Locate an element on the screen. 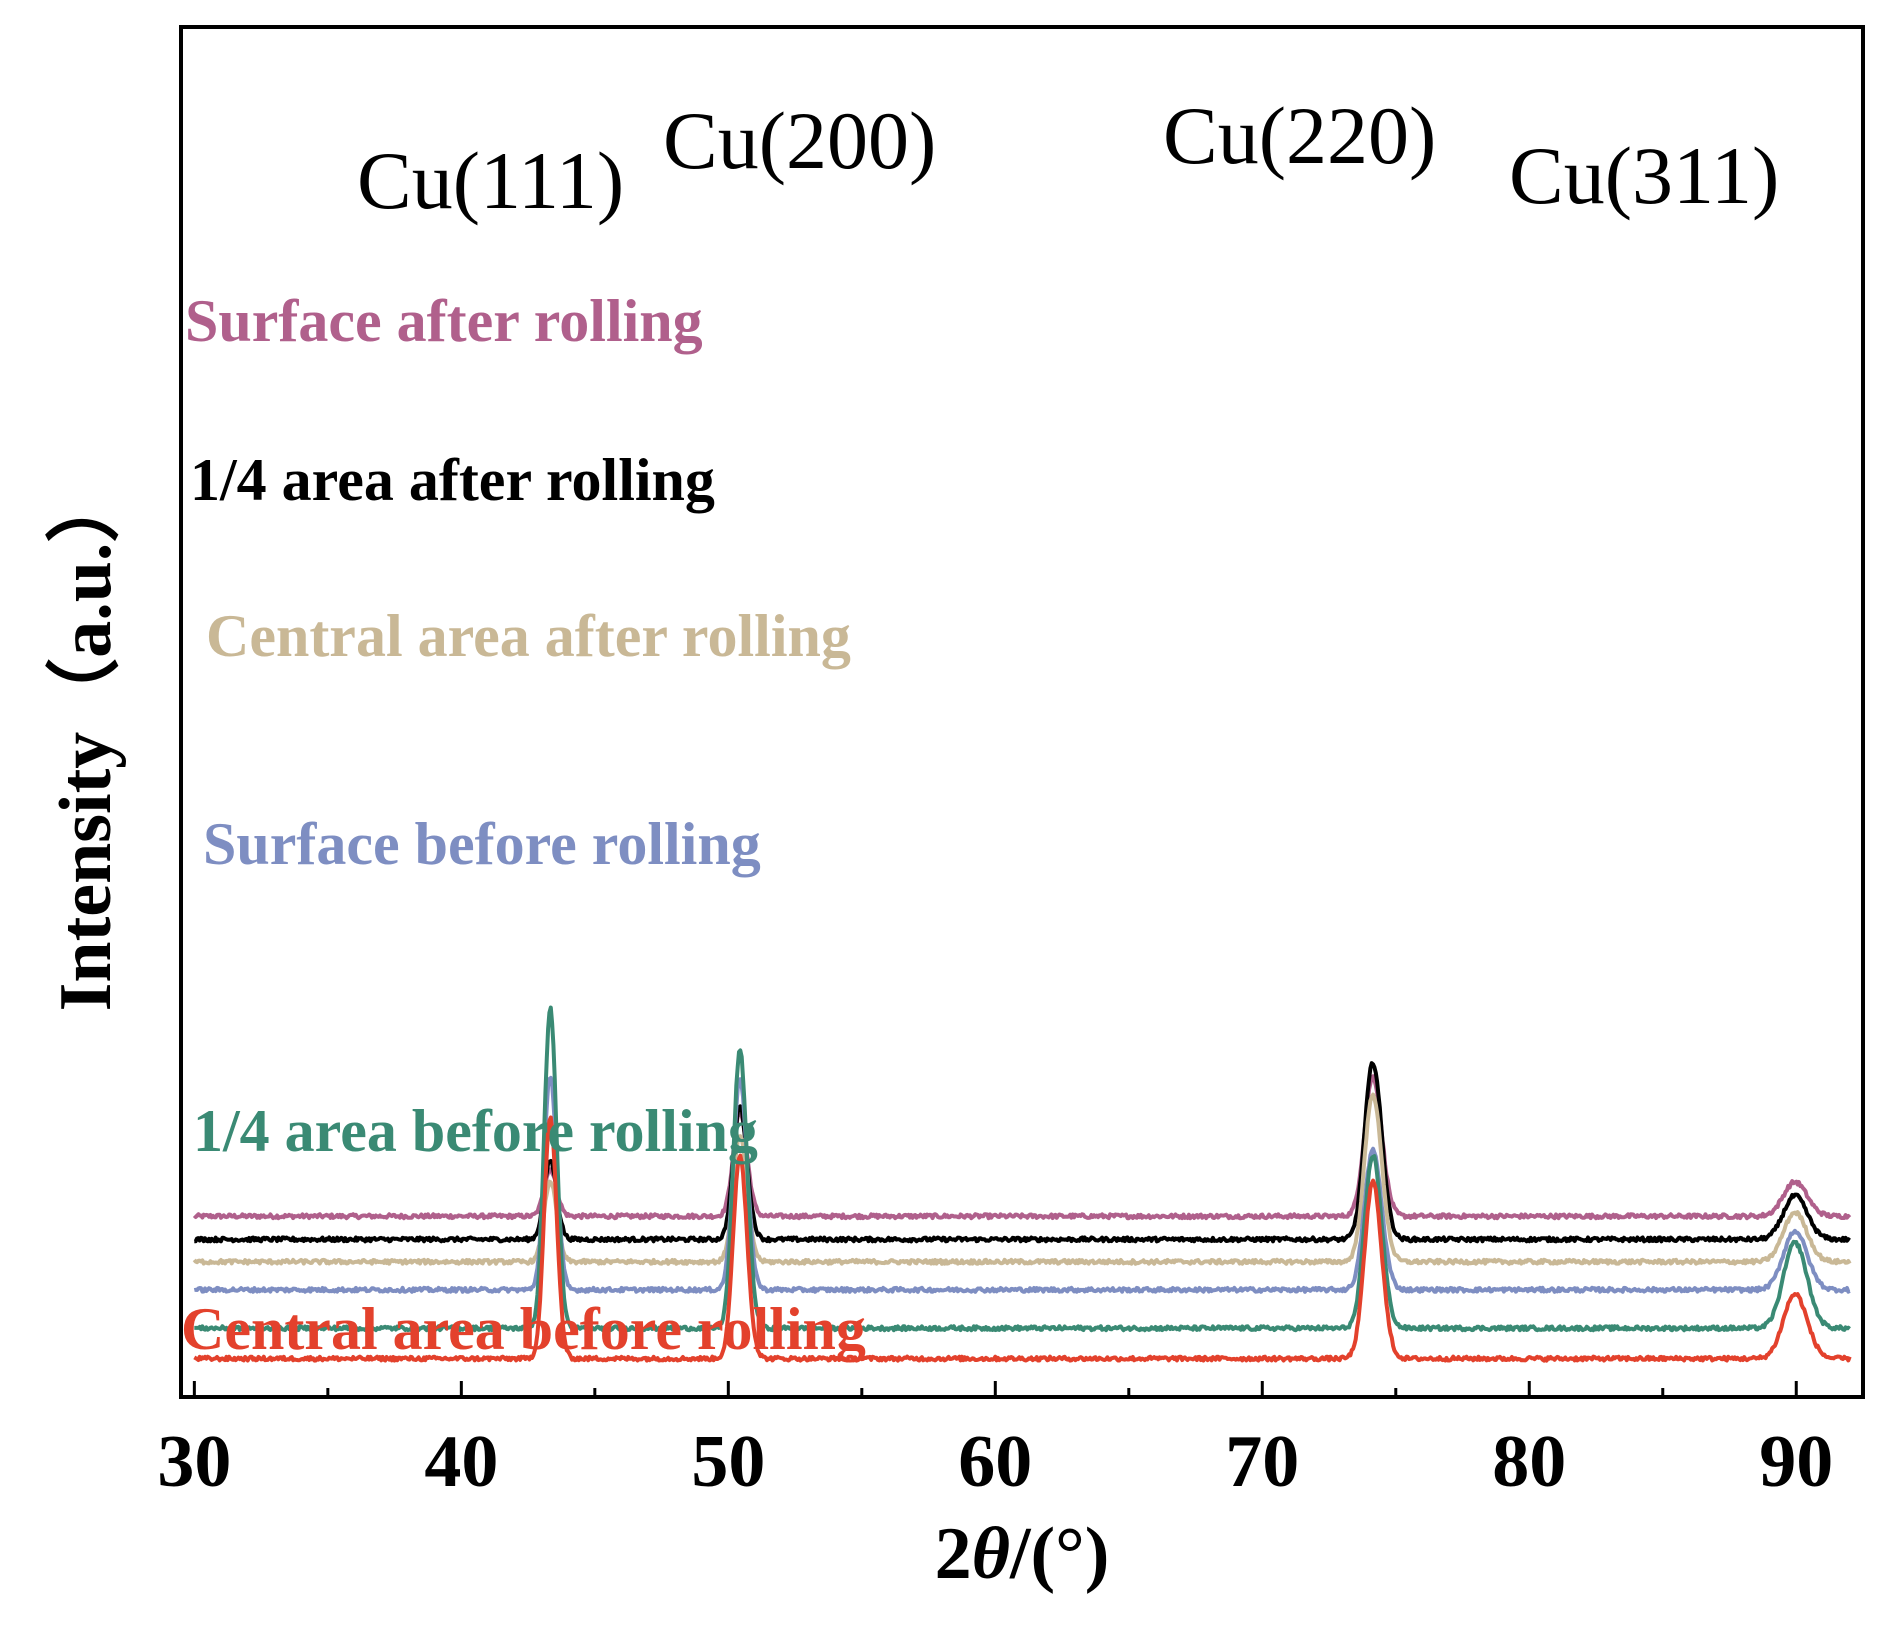  x-tick-label: 80 is located at coordinates (1529, 1462).